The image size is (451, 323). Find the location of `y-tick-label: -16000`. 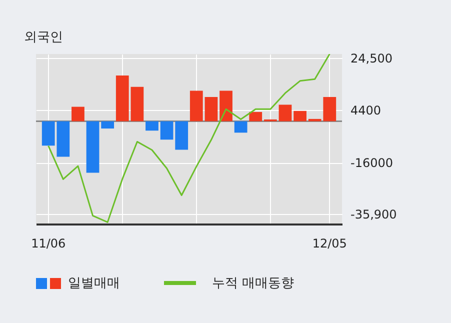

y-tick-label: -16000 is located at coordinates (372, 163).